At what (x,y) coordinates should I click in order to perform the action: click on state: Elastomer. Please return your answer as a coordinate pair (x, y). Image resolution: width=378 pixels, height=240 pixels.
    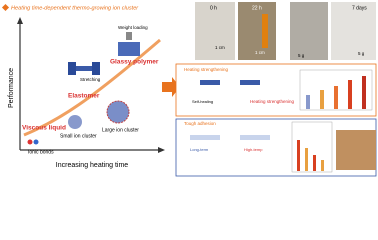
    Looking at the image, I should click on (84, 96).